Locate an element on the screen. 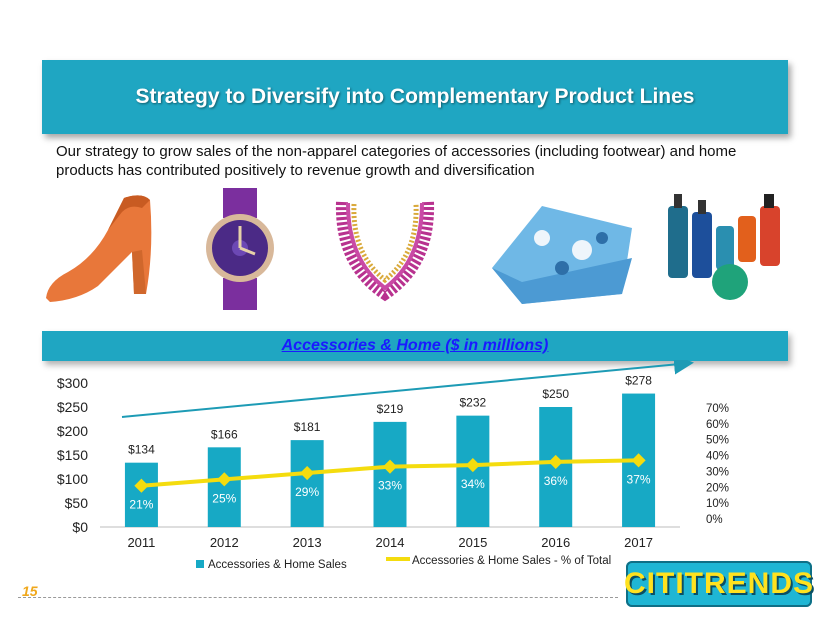 The width and height of the screenshot is (830, 623). y-tick-label: $50 is located at coordinates (77, 503).